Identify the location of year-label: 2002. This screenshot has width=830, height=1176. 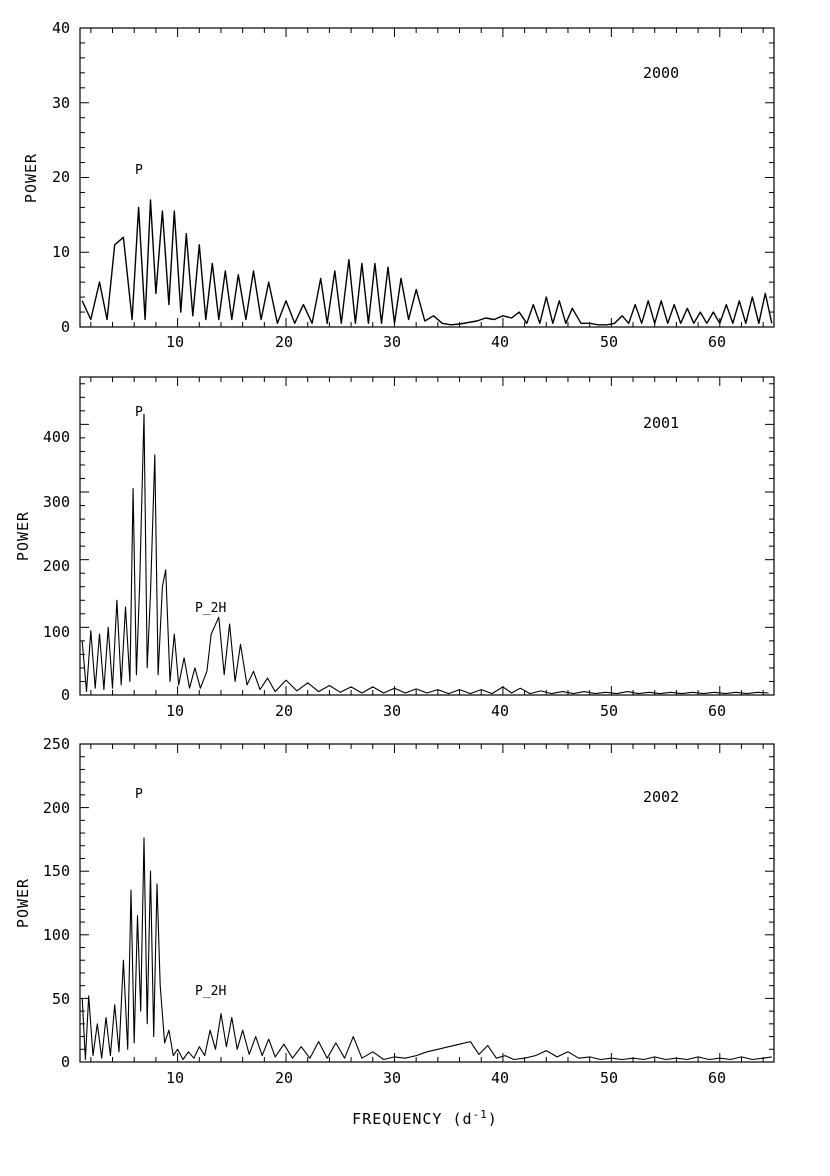
(661, 797).